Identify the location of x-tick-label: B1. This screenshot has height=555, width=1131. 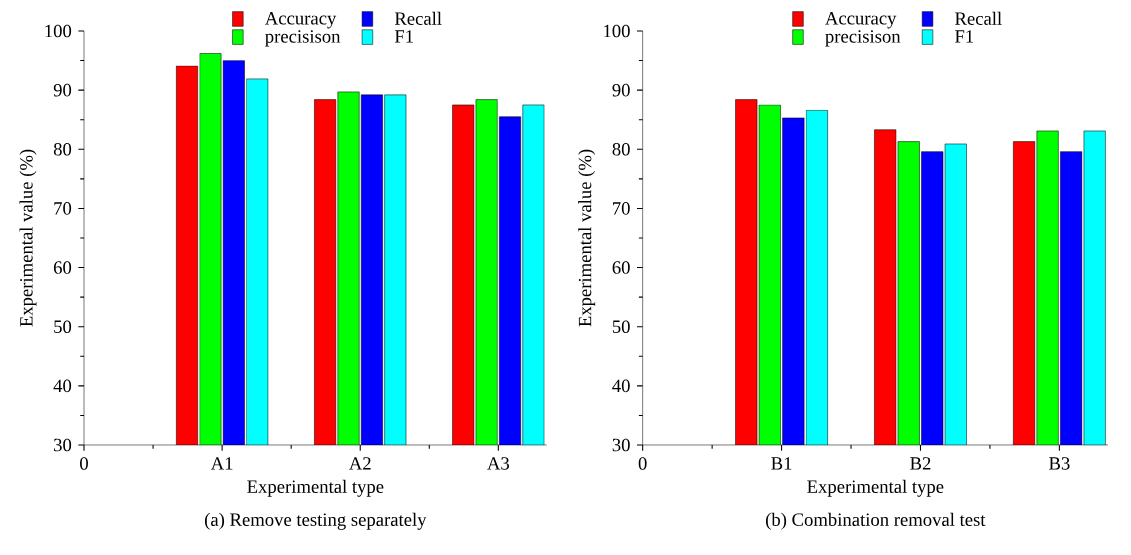
(781, 463).